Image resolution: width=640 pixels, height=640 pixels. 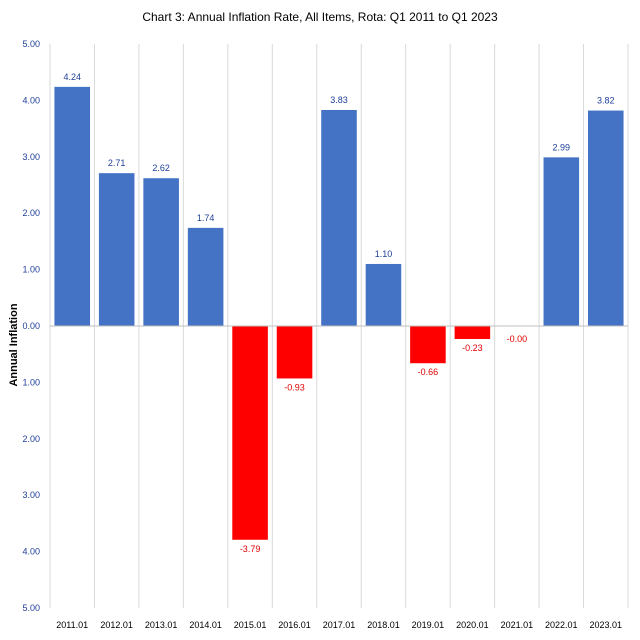 What do you see at coordinates (384, 254) in the screenshot?
I see `data-label: 1.10` at bounding box center [384, 254].